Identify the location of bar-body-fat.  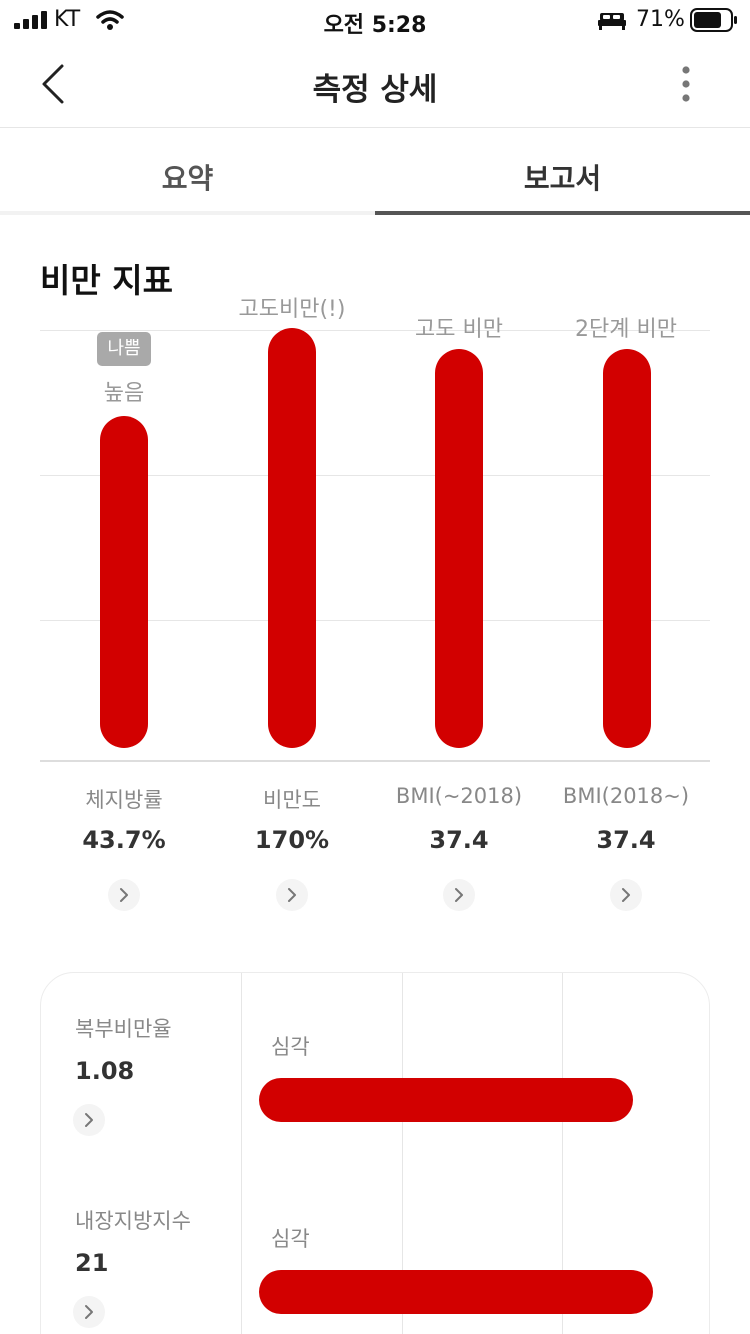
(124, 582).